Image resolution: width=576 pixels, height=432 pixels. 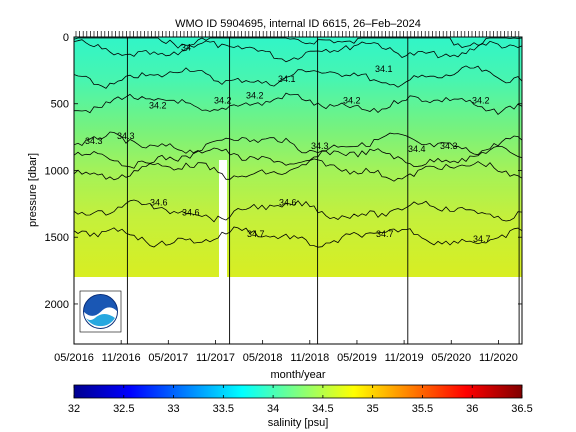 I want to click on x-axis-label: month/year, so click(x=297, y=375).